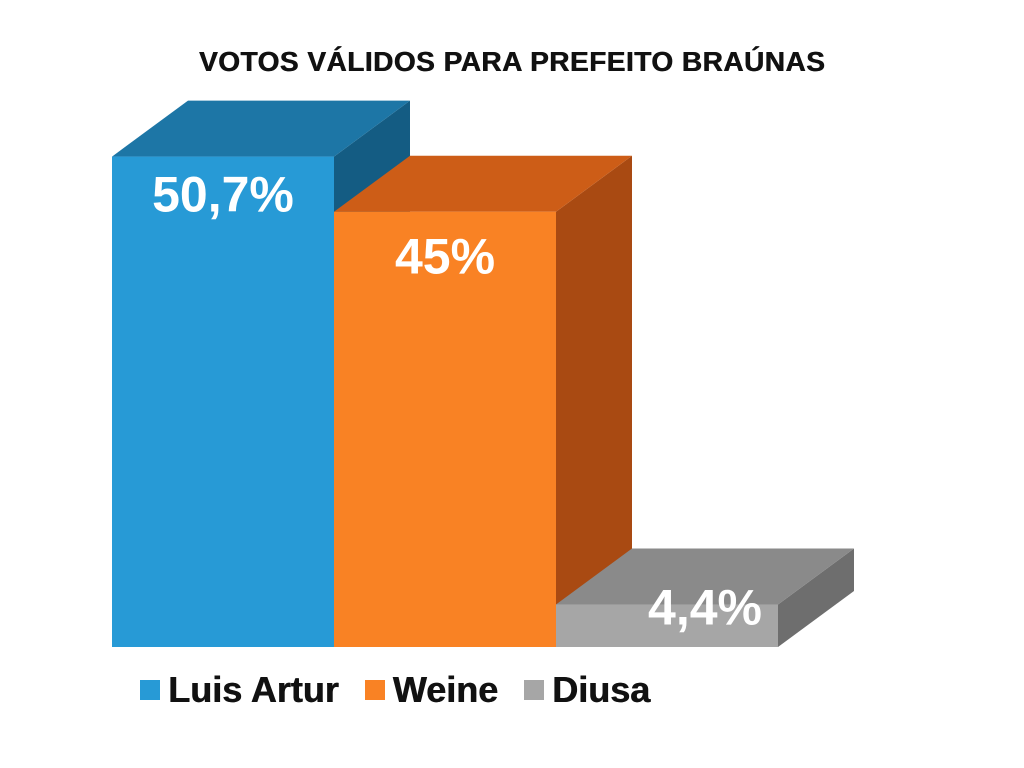 The width and height of the screenshot is (1024, 768). What do you see at coordinates (483, 183) in the screenshot?
I see `bar-top-weine` at bounding box center [483, 183].